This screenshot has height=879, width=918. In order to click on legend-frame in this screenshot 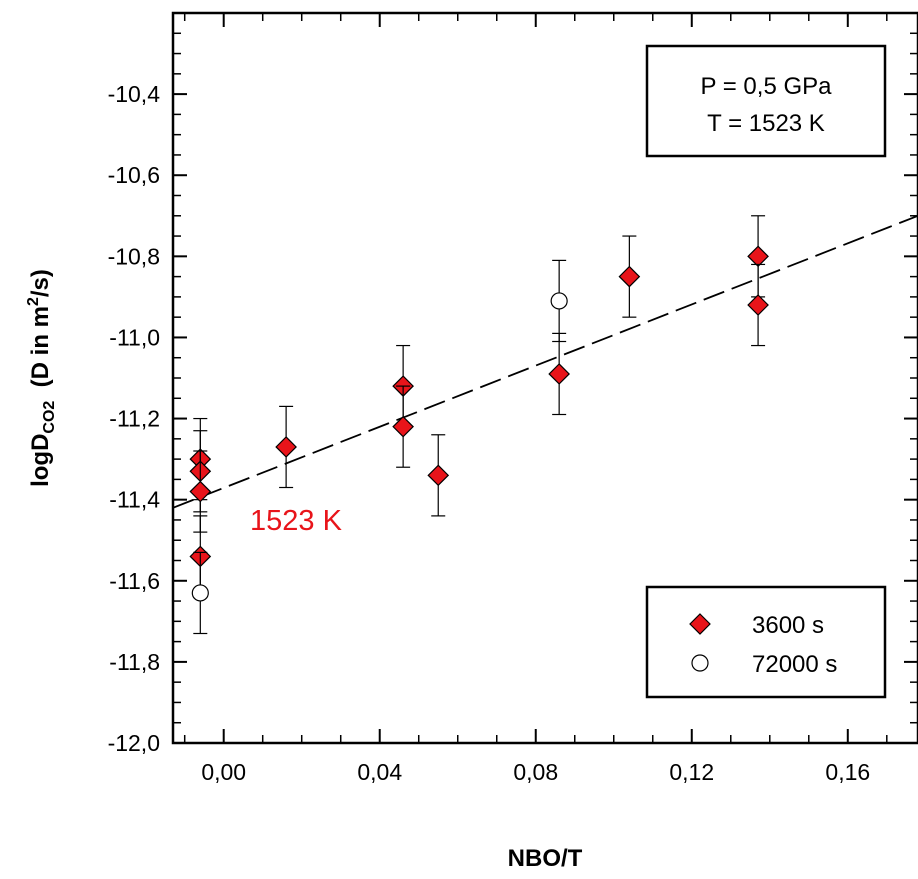, I will do `click(766, 642)`.